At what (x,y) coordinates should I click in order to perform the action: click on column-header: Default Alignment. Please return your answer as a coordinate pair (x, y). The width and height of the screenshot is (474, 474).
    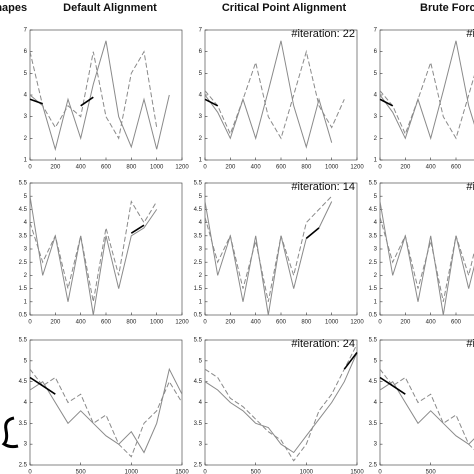
    Looking at the image, I should click on (110, 8).